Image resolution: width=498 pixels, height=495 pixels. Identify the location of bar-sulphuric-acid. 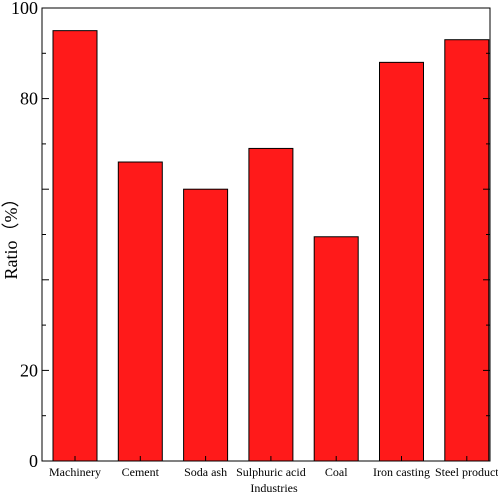
(271, 304).